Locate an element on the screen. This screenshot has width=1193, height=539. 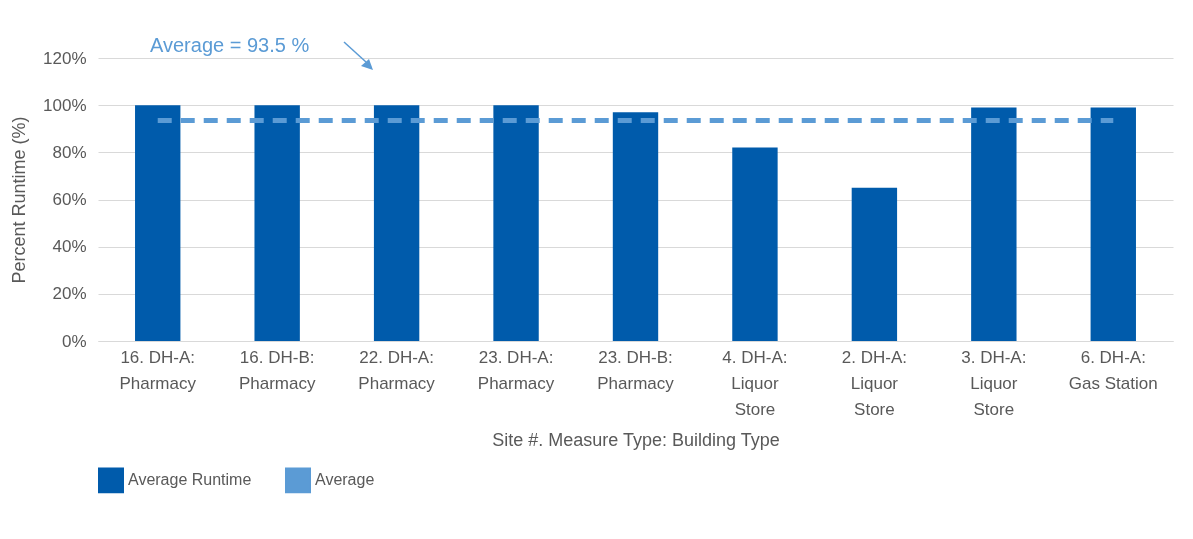
y-tick-label: 60% is located at coordinates (69, 199).